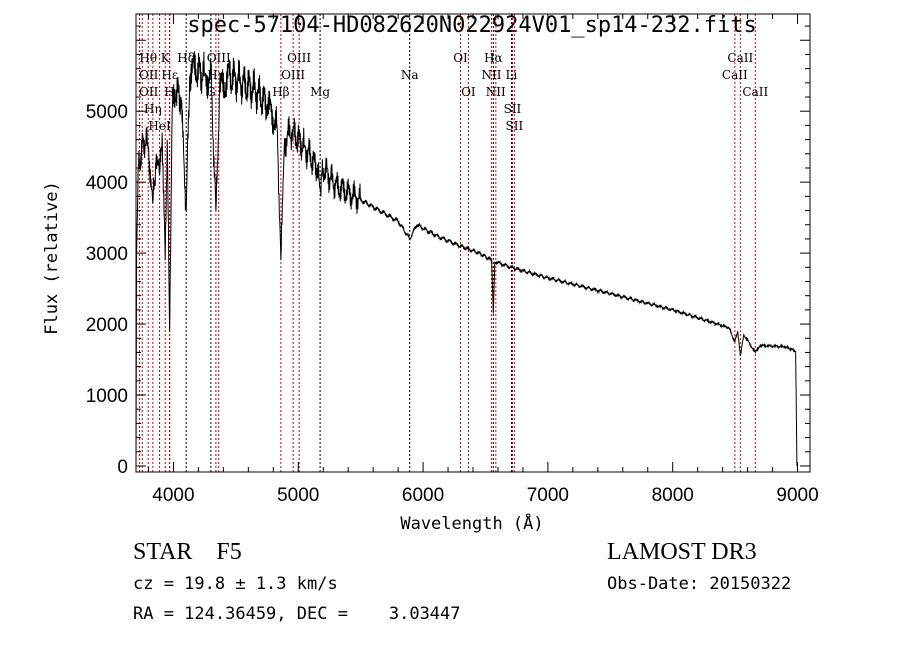 The width and height of the screenshot is (900, 649). What do you see at coordinates (673, 495) in the screenshot?
I see `x-tick-label: 8000` at bounding box center [673, 495].